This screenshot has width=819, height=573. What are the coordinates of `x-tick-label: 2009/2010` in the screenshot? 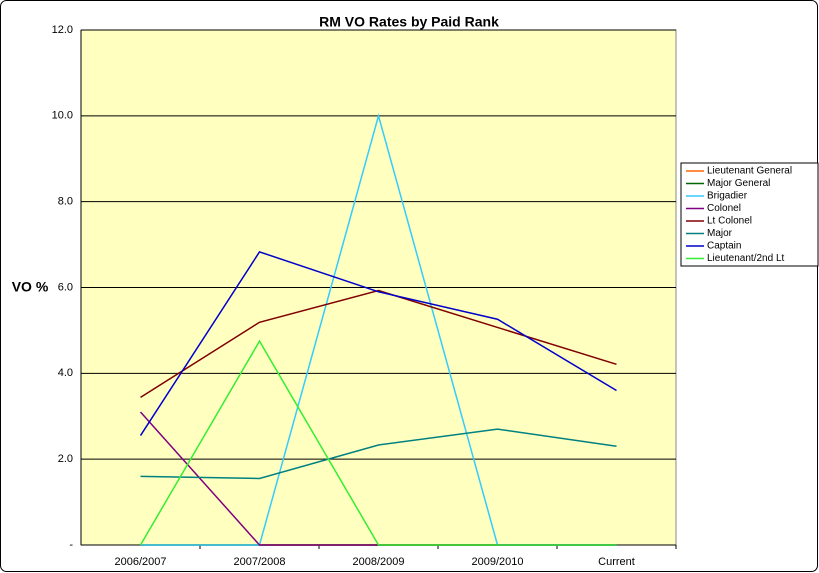 It's located at (498, 562).